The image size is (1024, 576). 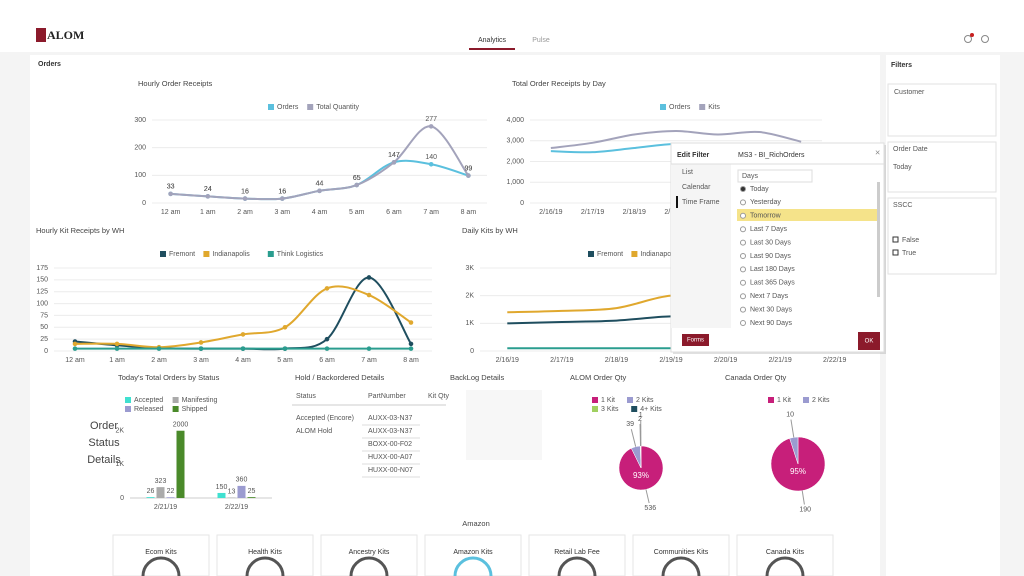 What do you see at coordinates (325, 418) in the screenshot?
I see `table-cell: Accepted (Encore)` at bounding box center [325, 418].